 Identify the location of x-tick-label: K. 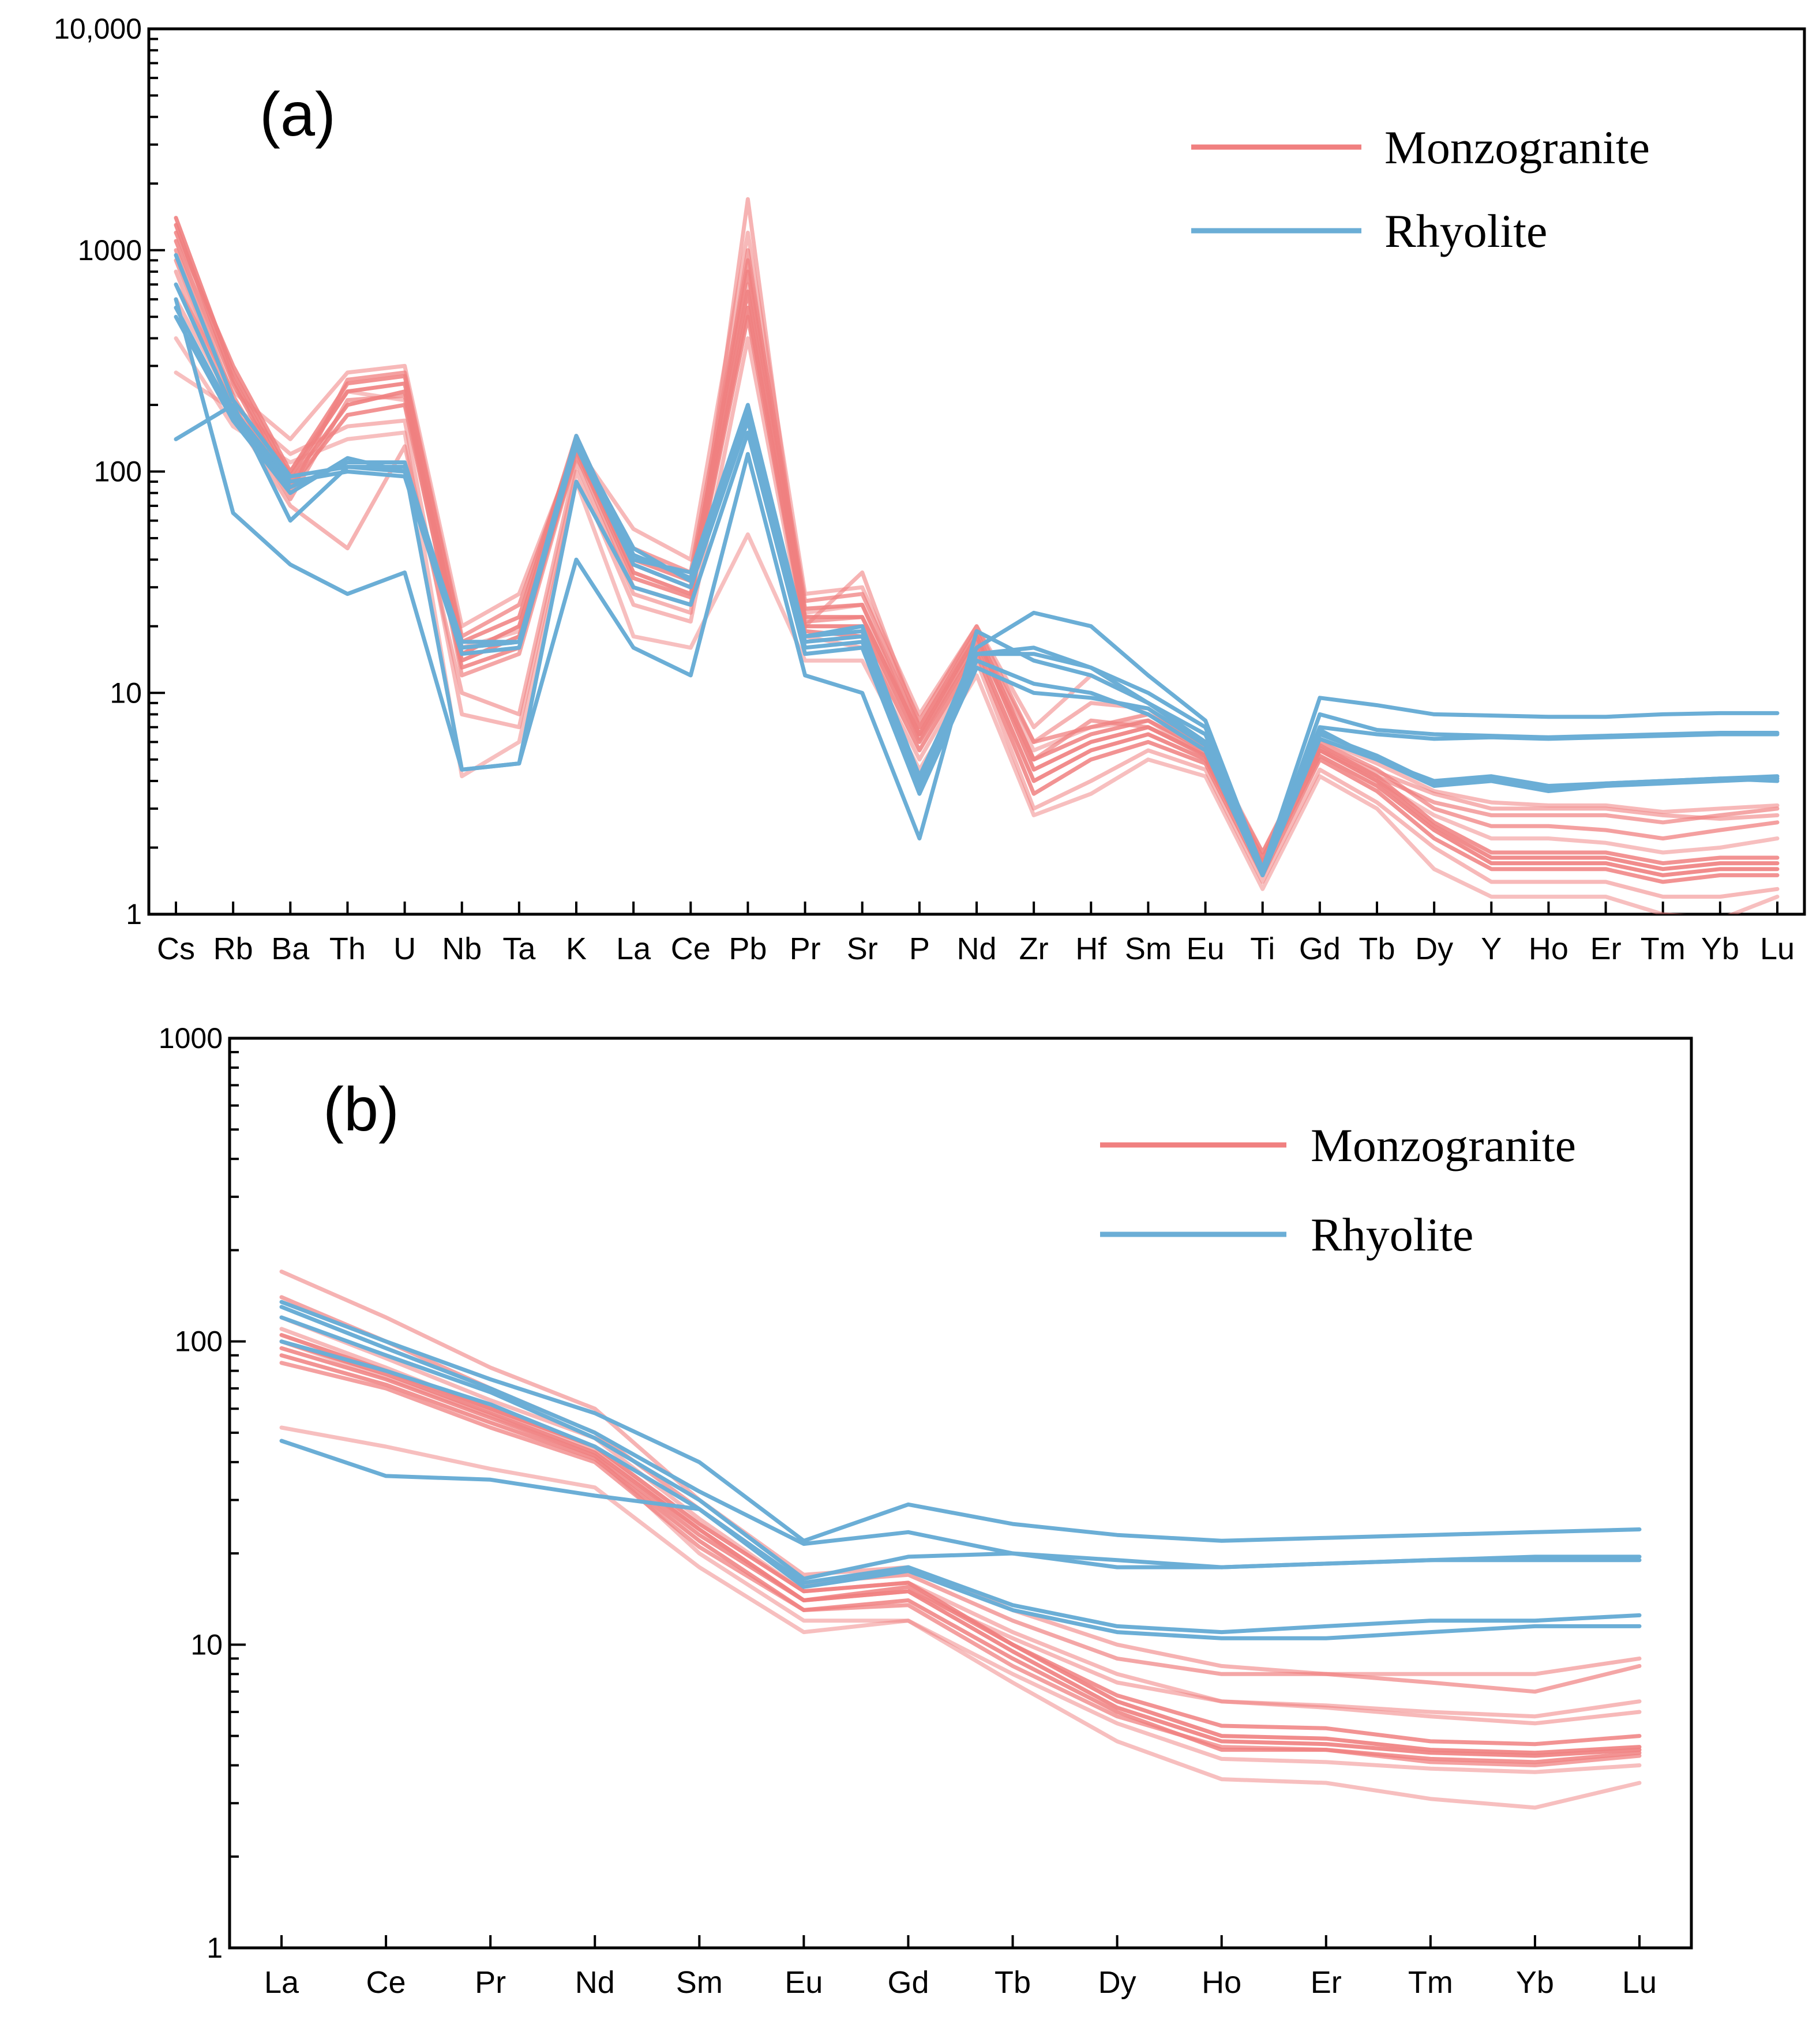
(577, 949).